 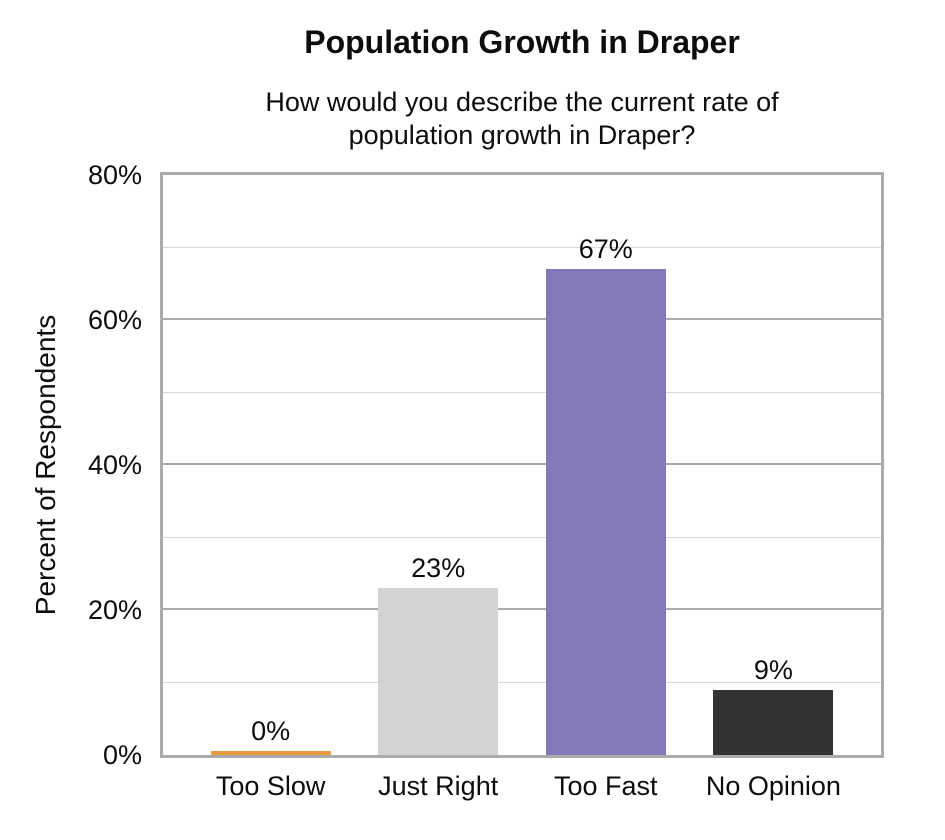 I want to click on gridline-20-major, so click(x=522, y=609).